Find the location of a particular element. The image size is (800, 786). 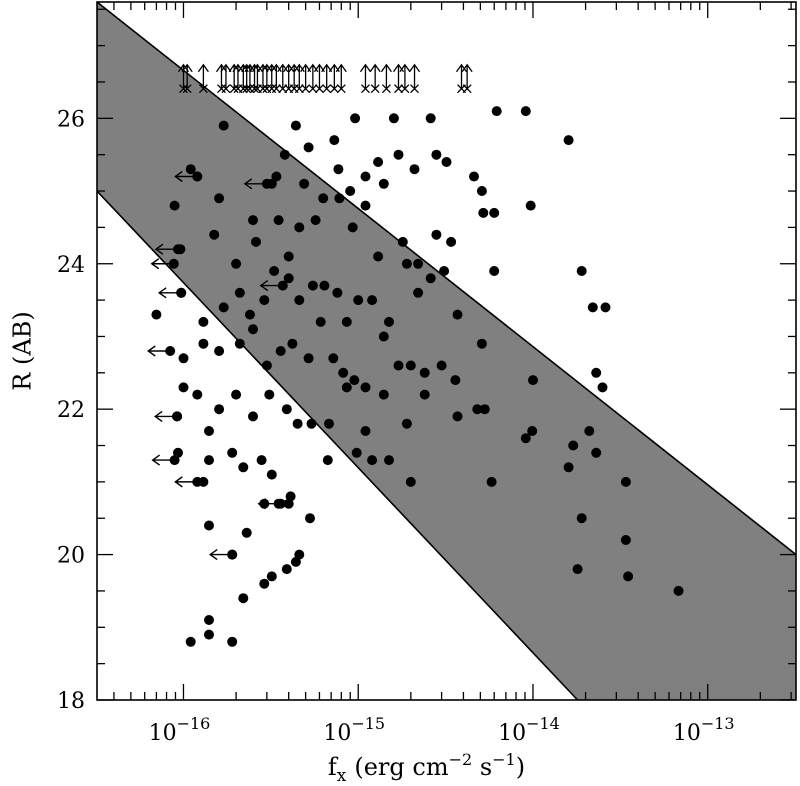

x-tick-exponent: −14 is located at coordinates (543, 723).